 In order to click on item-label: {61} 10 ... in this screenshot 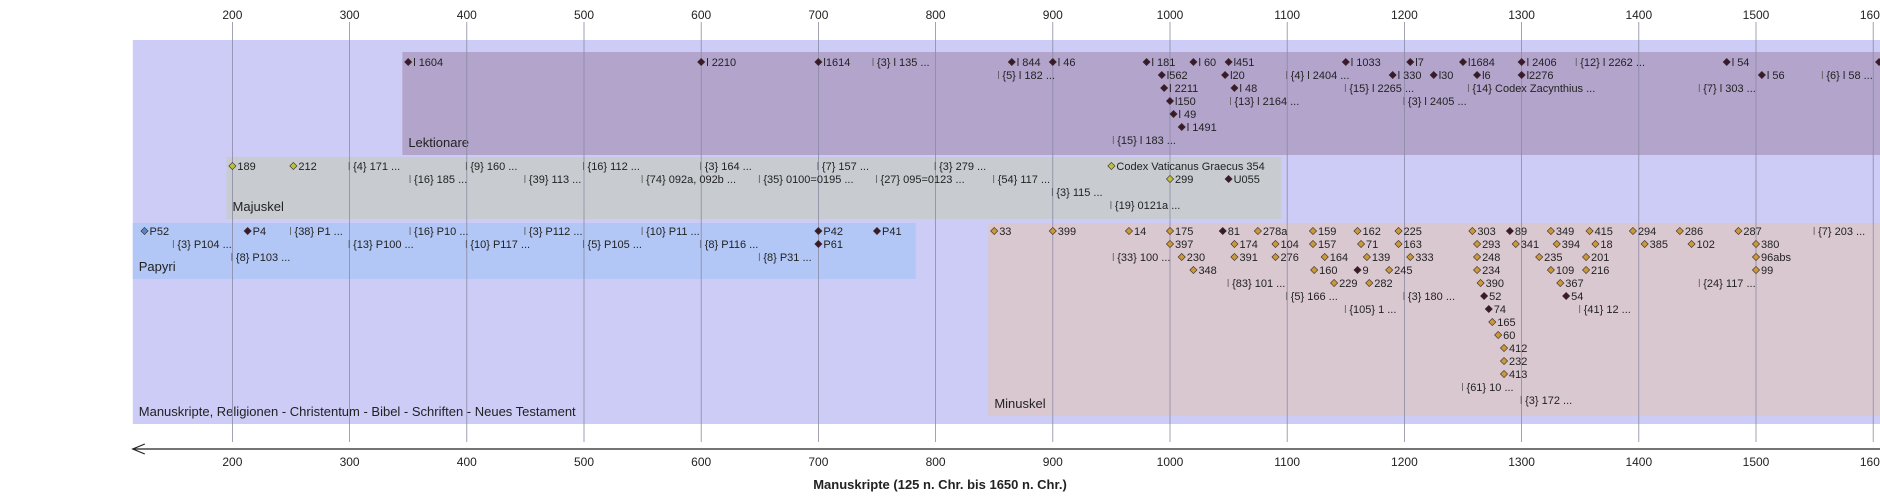, I will do `click(1490, 388)`.